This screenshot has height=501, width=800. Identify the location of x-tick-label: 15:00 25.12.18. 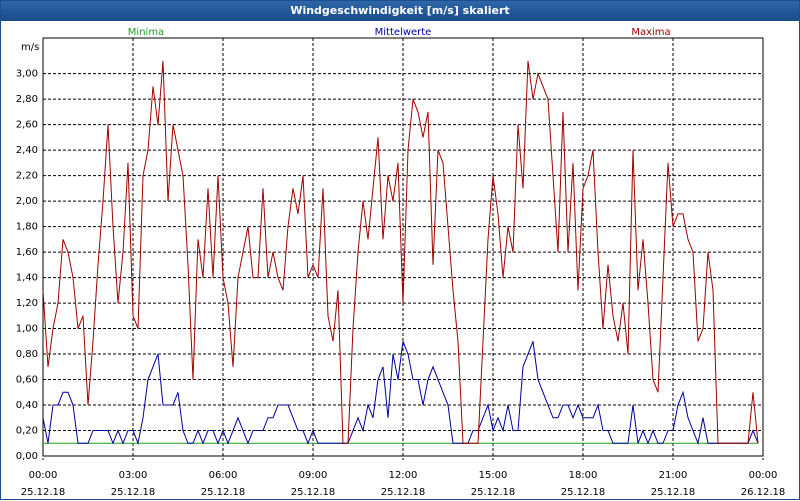
(493, 484).